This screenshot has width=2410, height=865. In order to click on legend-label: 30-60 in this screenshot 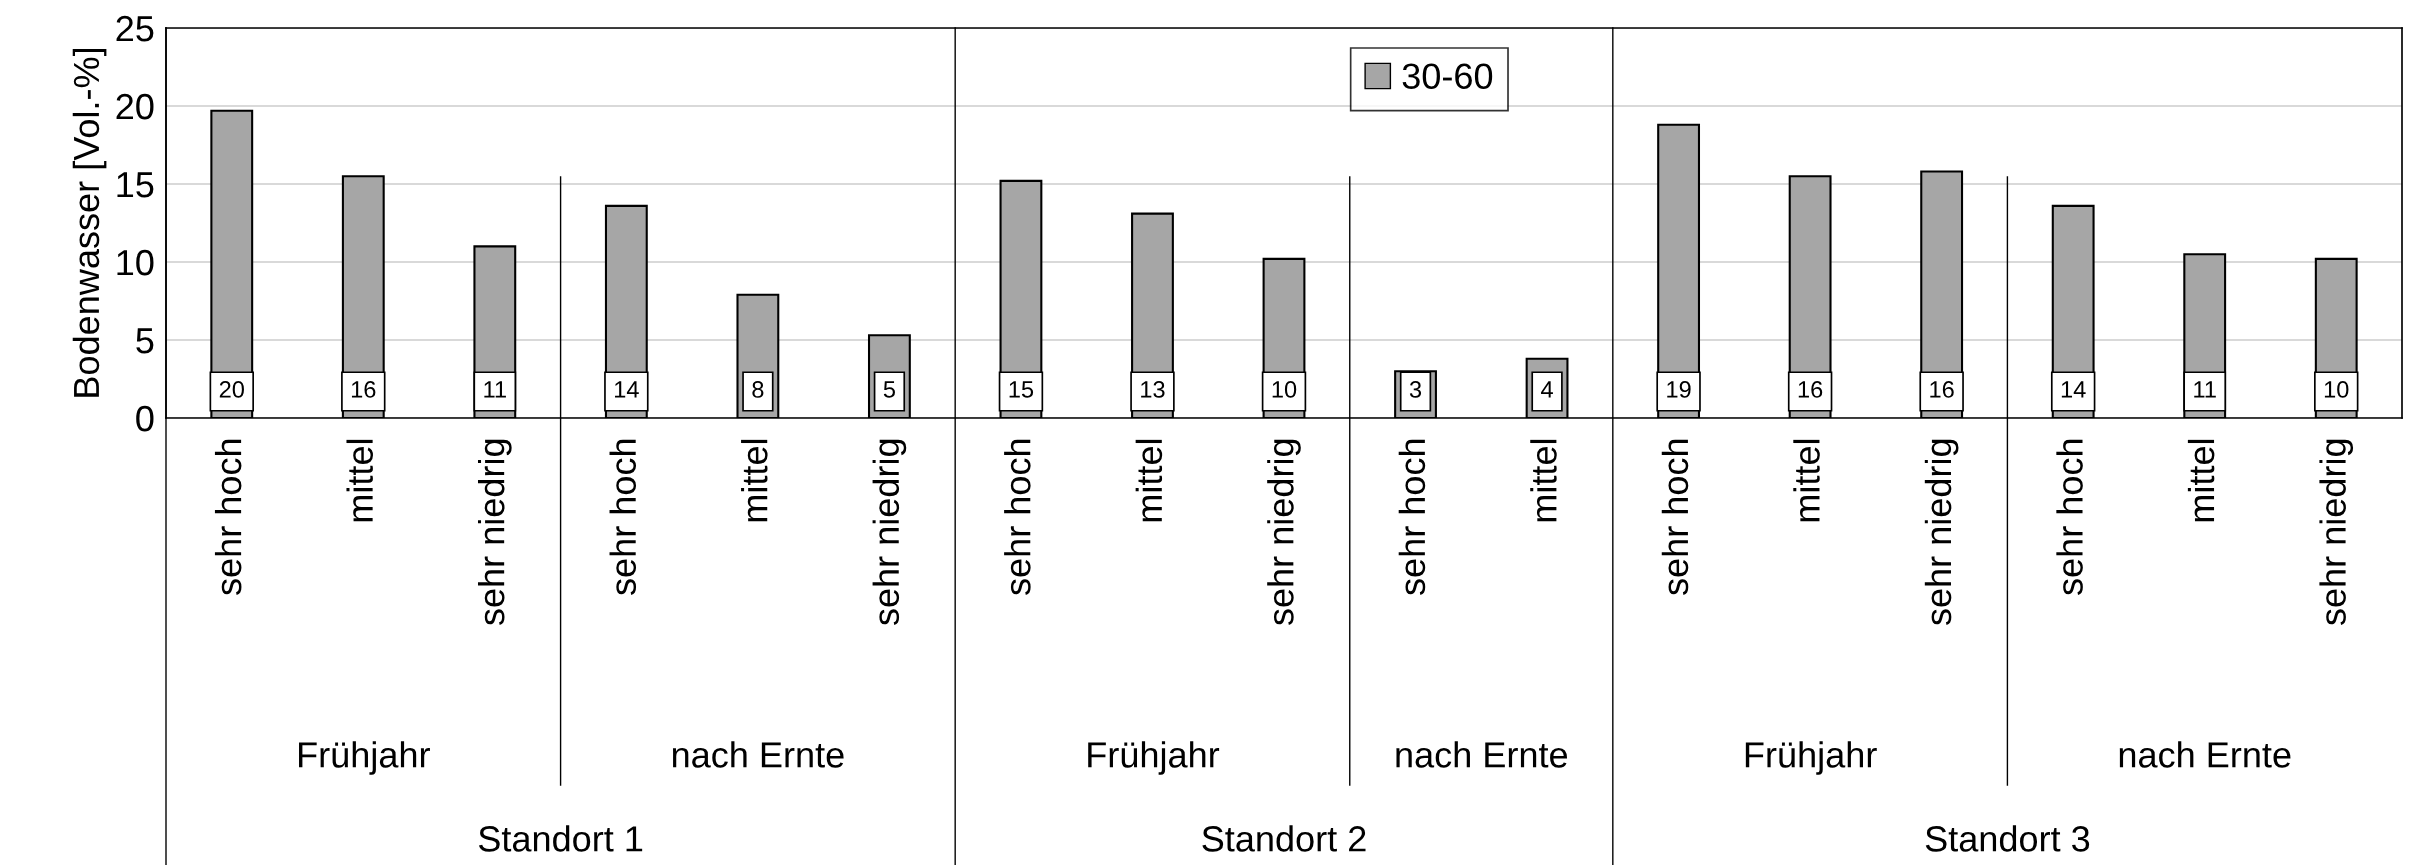, I will do `click(1447, 76)`.